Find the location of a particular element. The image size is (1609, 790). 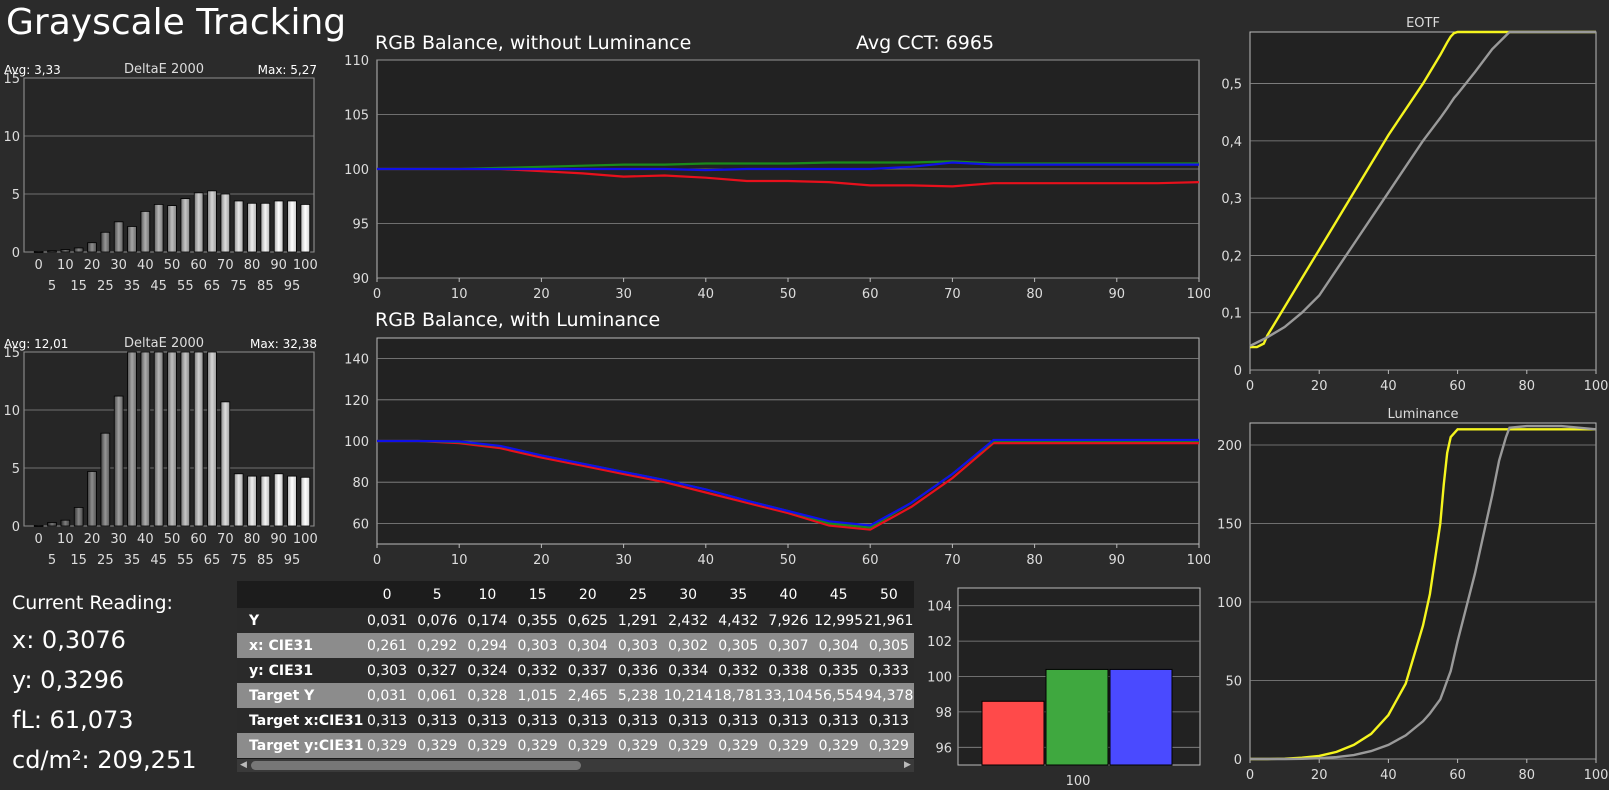

eotf-ytick-label: 0,3 is located at coordinates (1231, 199).